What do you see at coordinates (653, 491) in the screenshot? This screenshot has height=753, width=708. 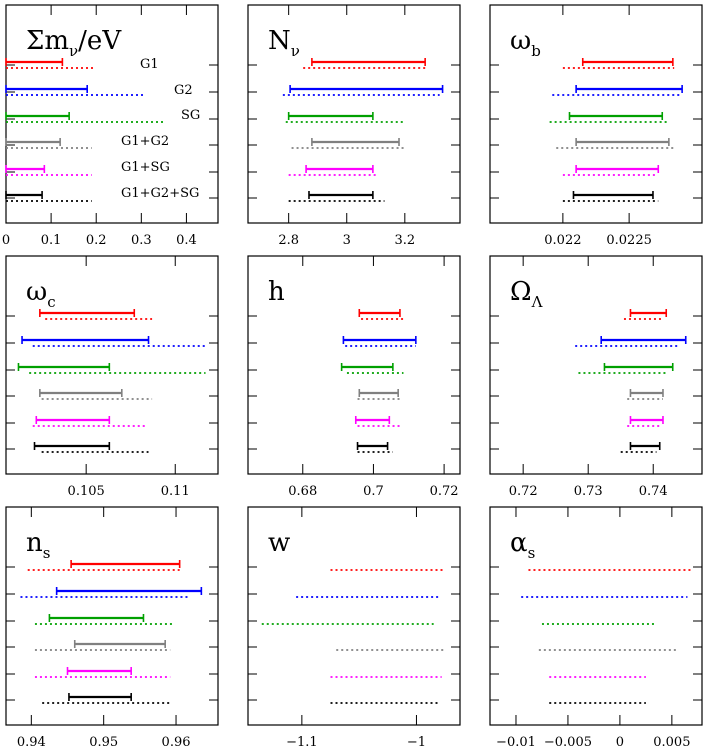 I see `x-tick-label: 0.74` at bounding box center [653, 491].